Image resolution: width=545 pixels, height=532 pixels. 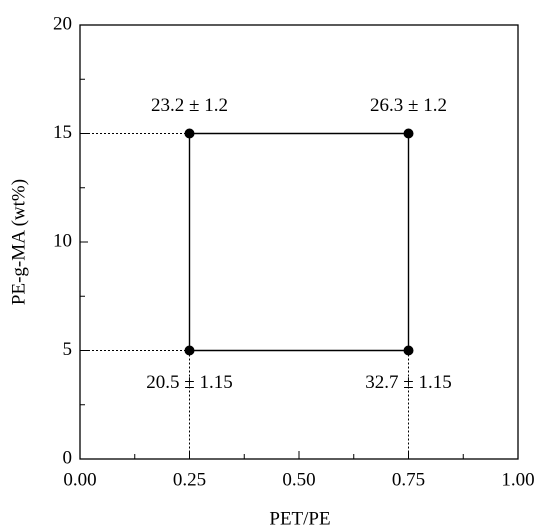 What do you see at coordinates (62, 132) in the screenshot?
I see `y-tick-label: 15` at bounding box center [62, 132].